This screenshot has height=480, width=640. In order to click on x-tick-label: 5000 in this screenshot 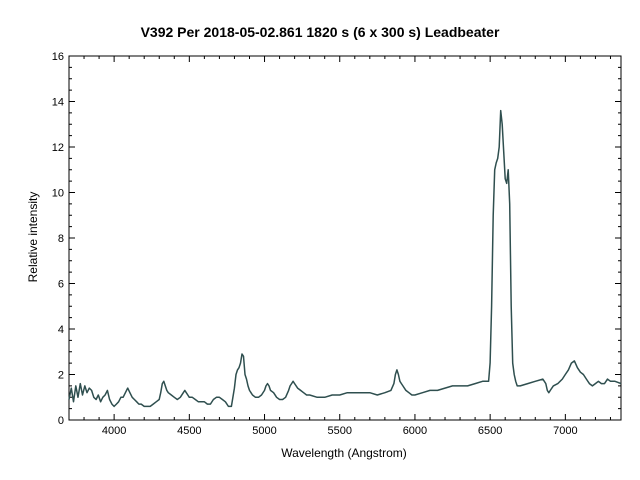, I will do `click(264, 431)`.